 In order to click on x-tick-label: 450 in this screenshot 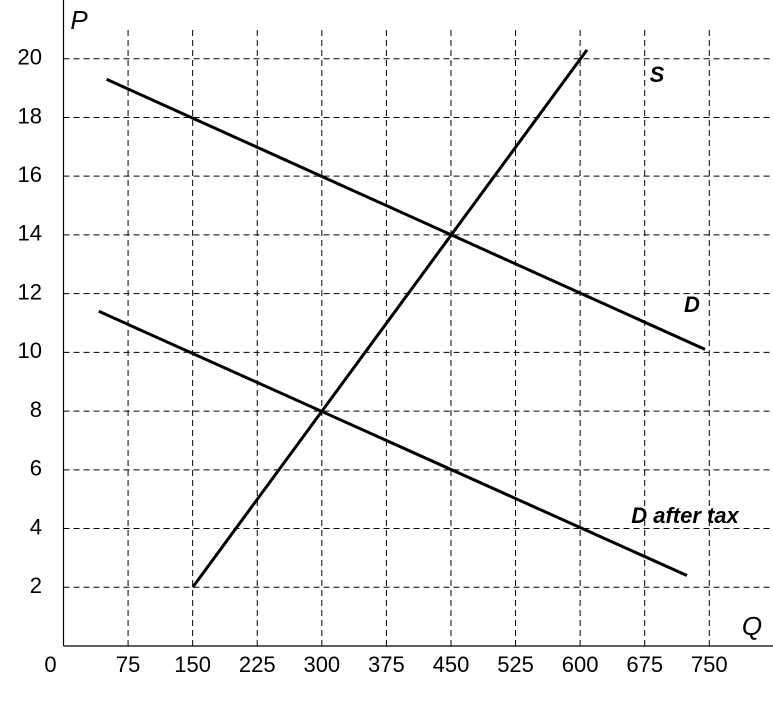, I will do `click(451, 664)`.